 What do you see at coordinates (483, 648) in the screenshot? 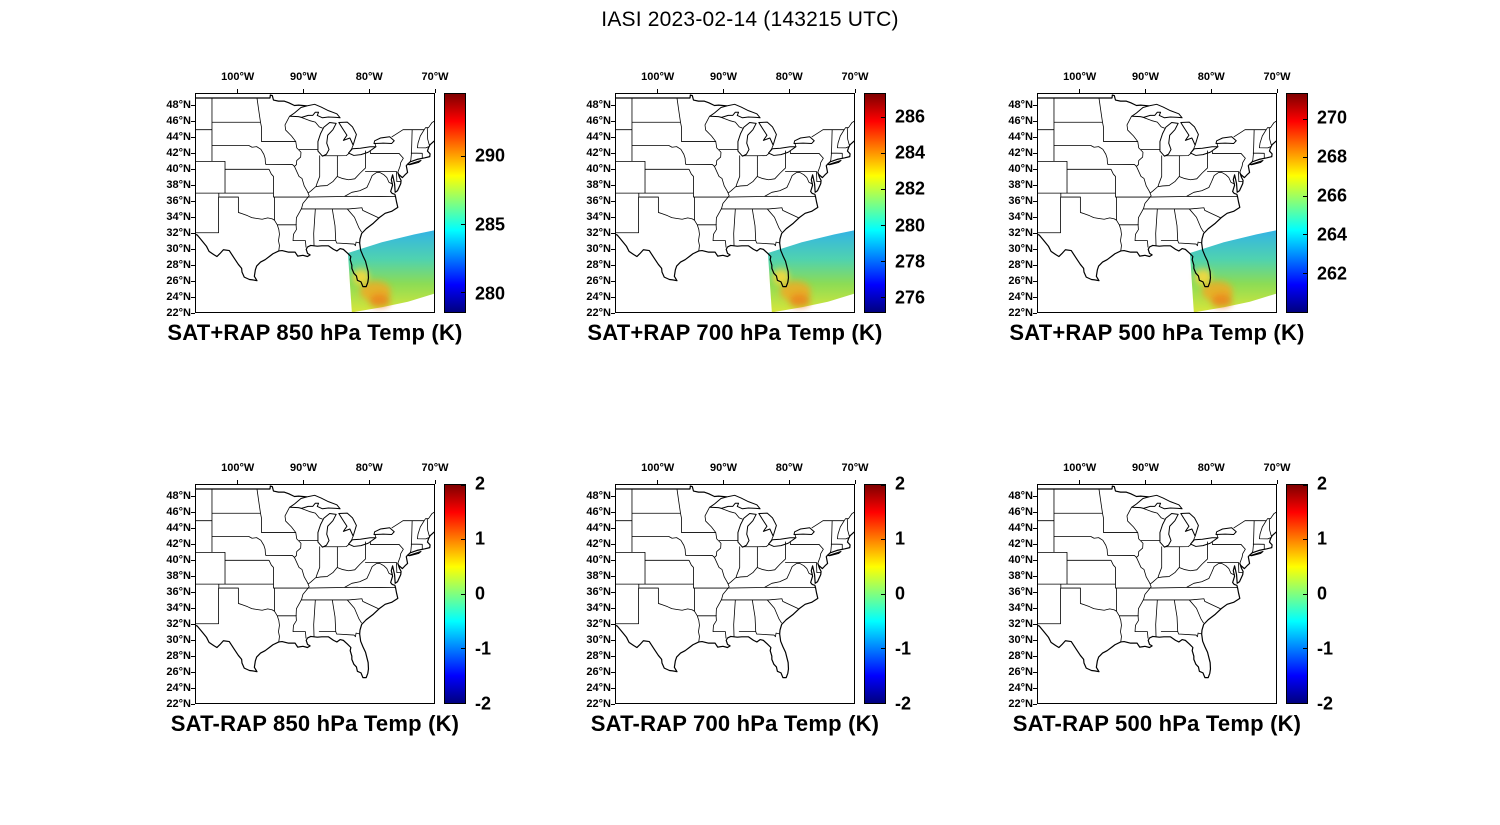
I see `colorbar-tick-label: -1` at bounding box center [483, 648].